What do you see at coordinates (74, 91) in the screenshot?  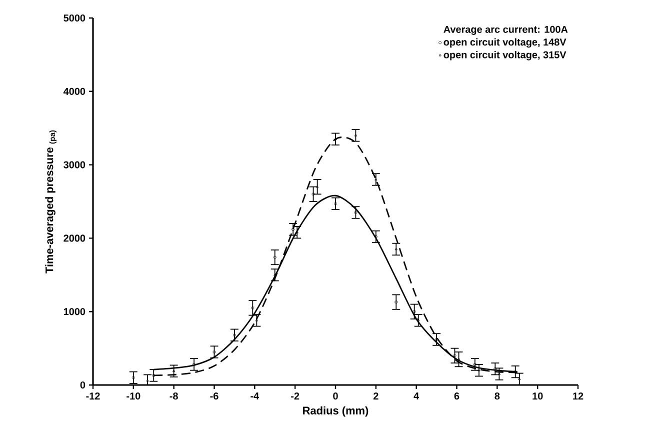 I see `y-tick-label: 4000` at bounding box center [74, 91].